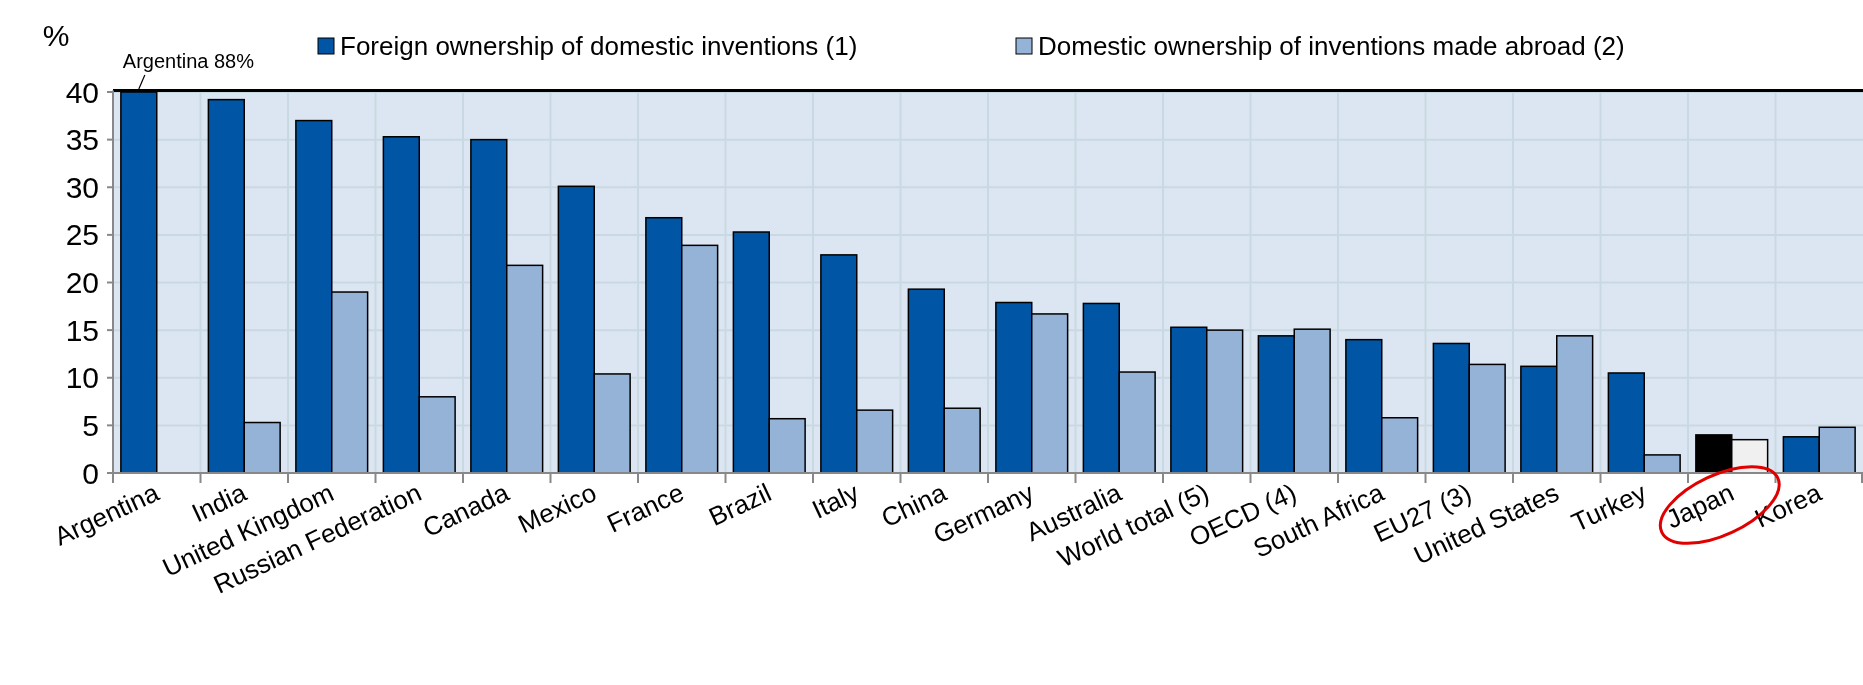 The height and width of the screenshot is (685, 1863). I want to click on legend-label: Foreign ownership of domestic inventions (1), so click(599, 46).